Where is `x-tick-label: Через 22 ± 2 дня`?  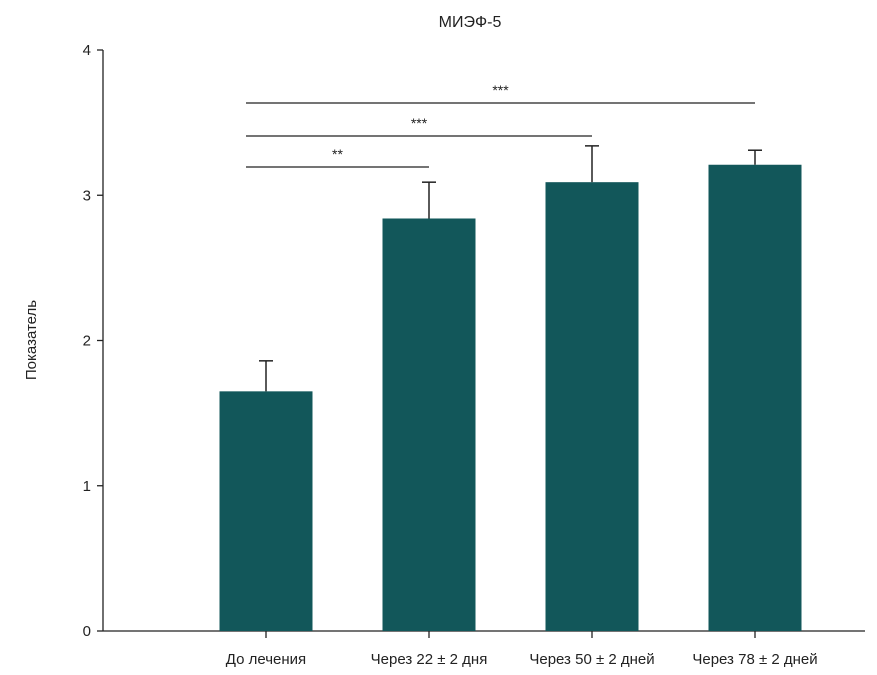
x-tick-label: Через 22 ± 2 дня is located at coordinates (429, 659).